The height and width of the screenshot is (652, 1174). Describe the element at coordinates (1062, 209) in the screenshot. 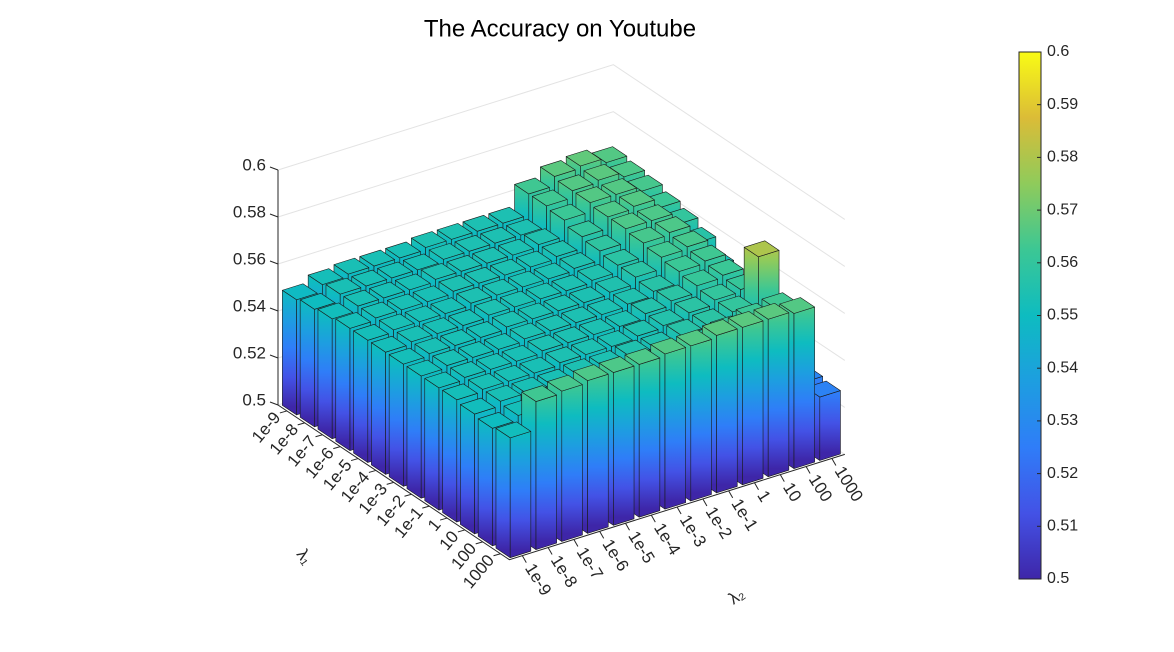

I see `colorbar-tick-label: 0.57` at that location.